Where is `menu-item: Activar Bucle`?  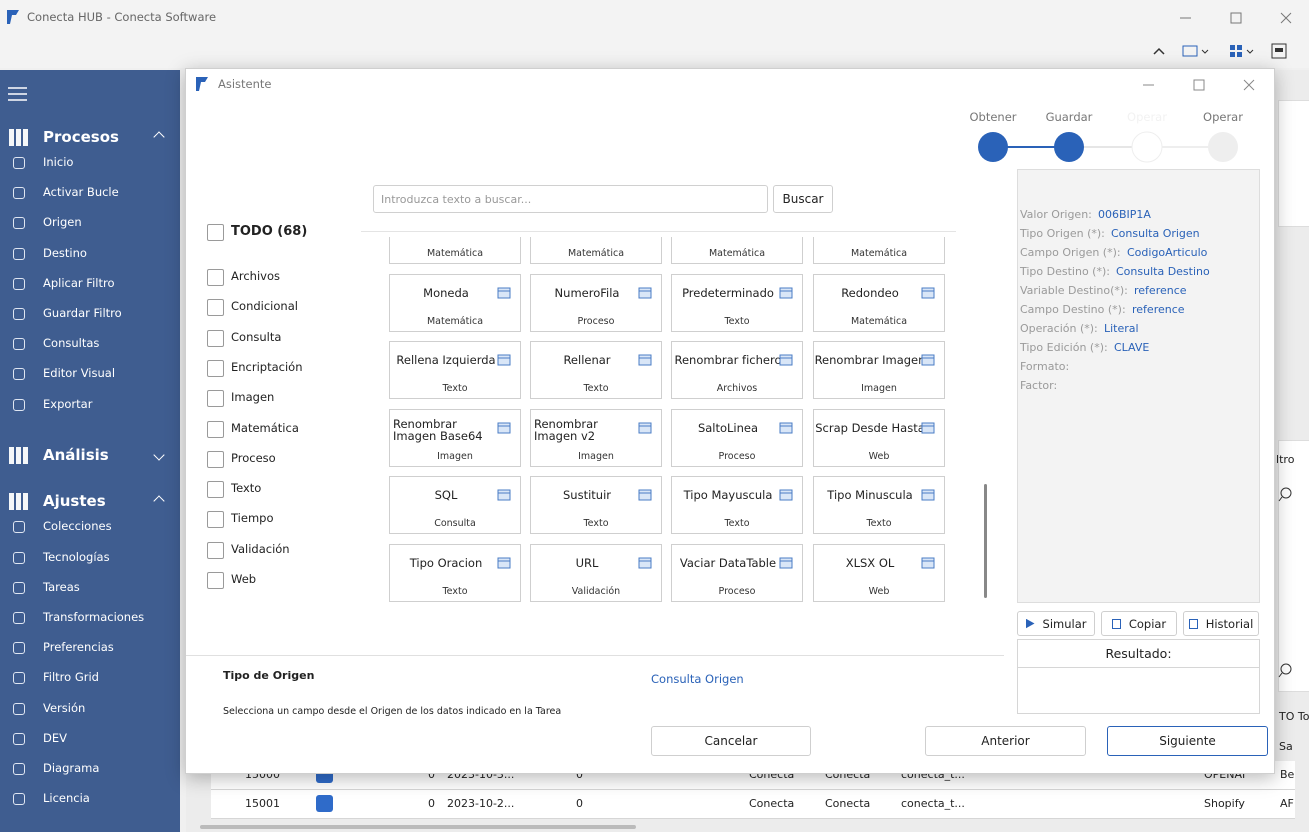 menu-item: Activar Bucle is located at coordinates (81, 192).